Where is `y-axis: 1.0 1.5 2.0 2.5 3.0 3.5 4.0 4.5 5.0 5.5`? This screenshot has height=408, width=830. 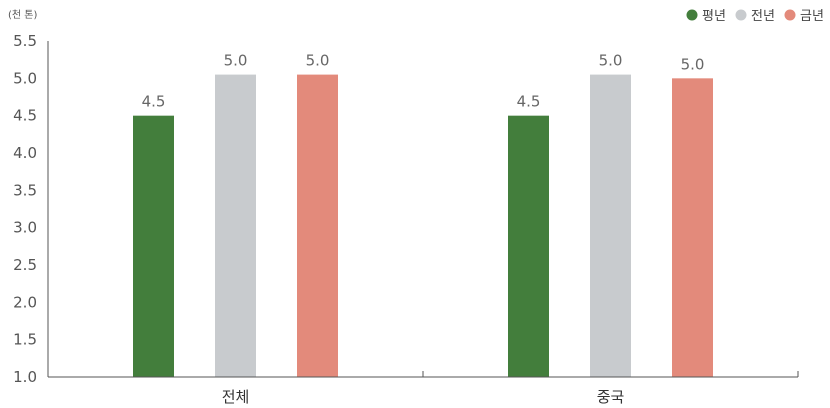
y-axis: 1.0 1.5 2.0 2.5 3.0 3.5 4.0 4.5 5.0 5.5 is located at coordinates (31, 209).